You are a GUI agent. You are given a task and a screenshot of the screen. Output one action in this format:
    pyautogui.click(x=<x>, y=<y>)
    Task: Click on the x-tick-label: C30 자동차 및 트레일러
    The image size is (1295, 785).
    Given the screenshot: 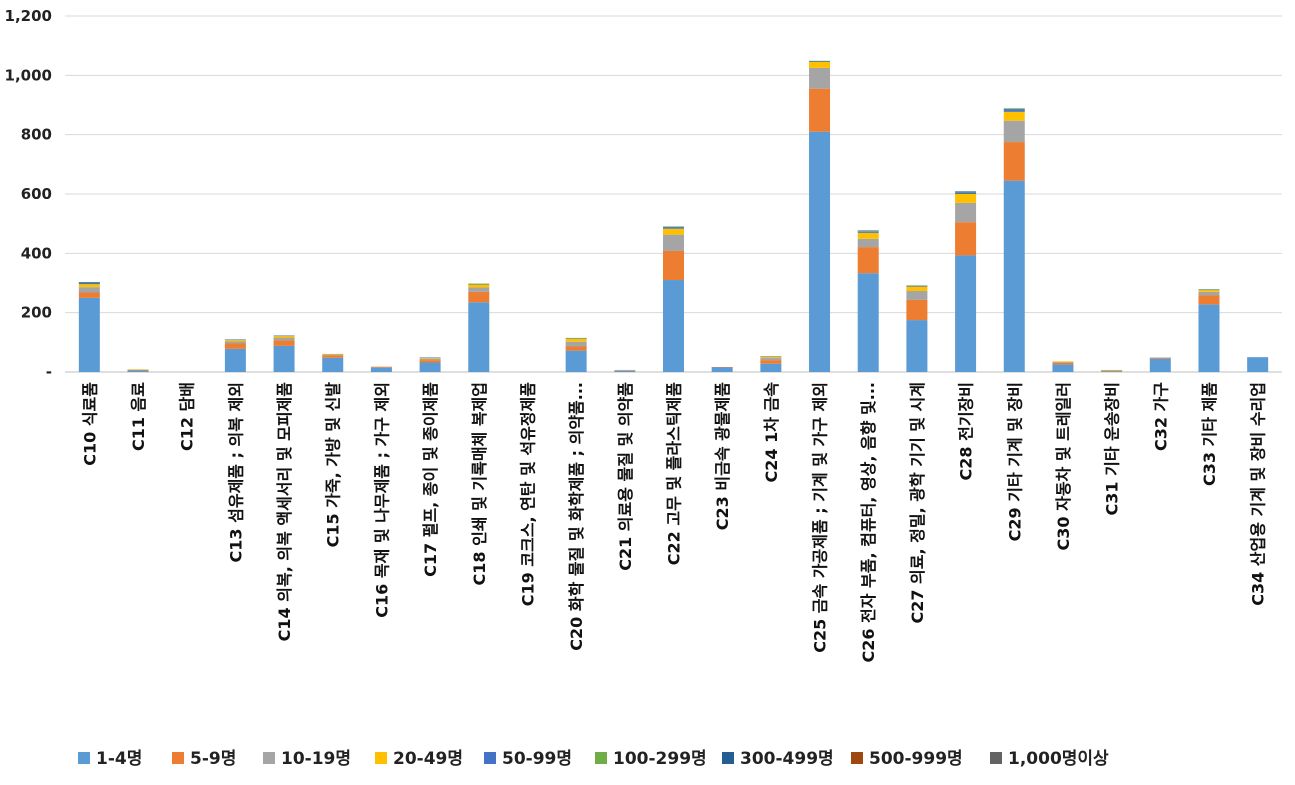 What is the action you would take?
    pyautogui.click(x=1063, y=466)
    